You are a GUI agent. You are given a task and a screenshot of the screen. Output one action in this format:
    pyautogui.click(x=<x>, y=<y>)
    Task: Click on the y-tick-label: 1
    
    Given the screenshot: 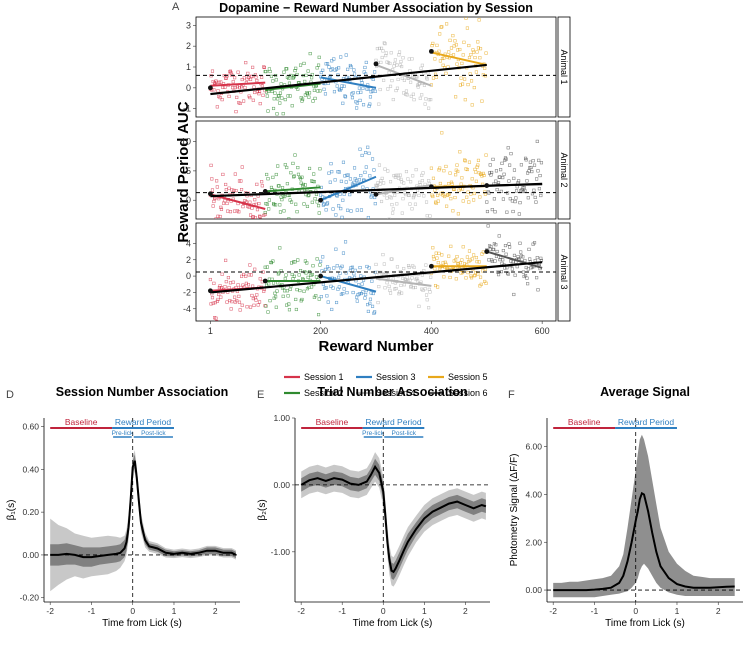 What is the action you would take?
    pyautogui.click(x=188, y=67)
    